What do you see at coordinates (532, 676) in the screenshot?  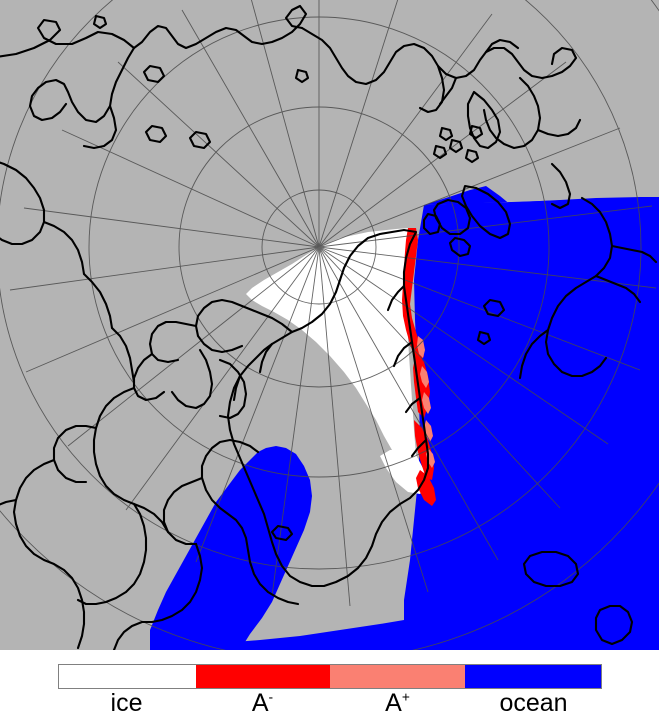 I see `legend-swatch-ocean` at bounding box center [532, 676].